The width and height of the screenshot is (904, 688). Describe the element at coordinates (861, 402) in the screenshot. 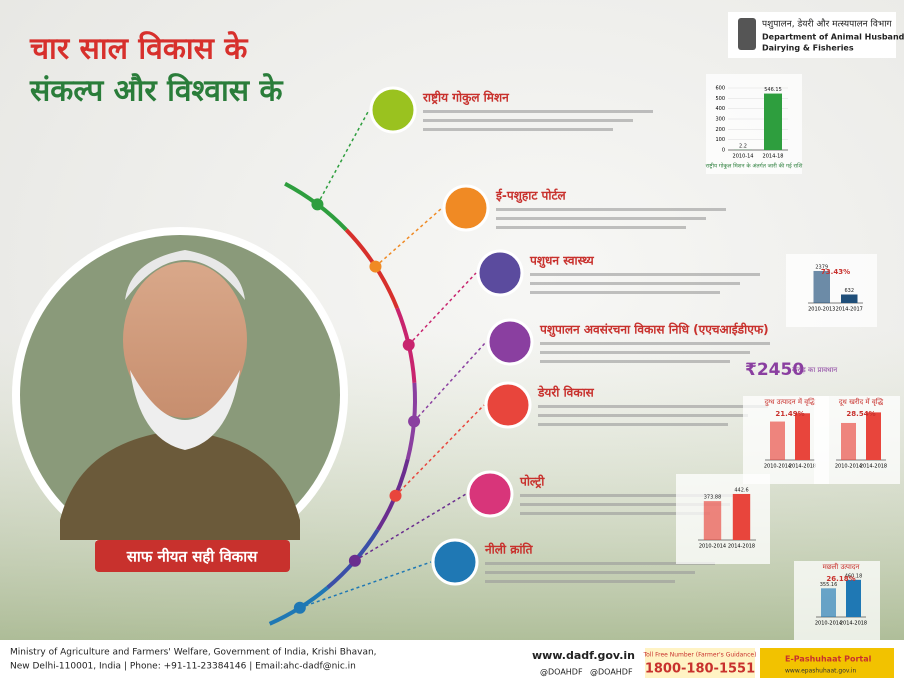

I see `chart-title: दूध खरीद में वृद्धि` at that location.